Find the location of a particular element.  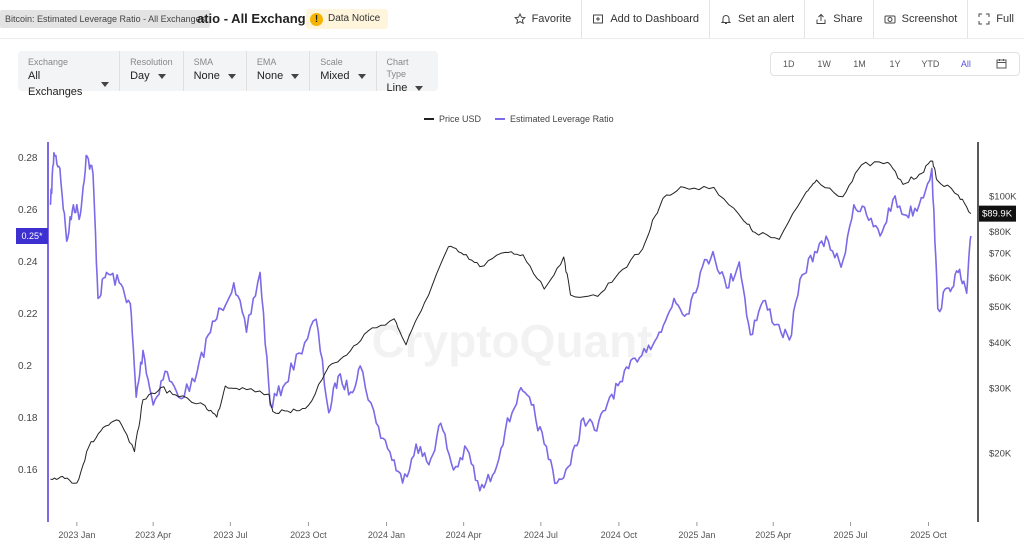

right-tick-label: $80K is located at coordinates (1000, 232).